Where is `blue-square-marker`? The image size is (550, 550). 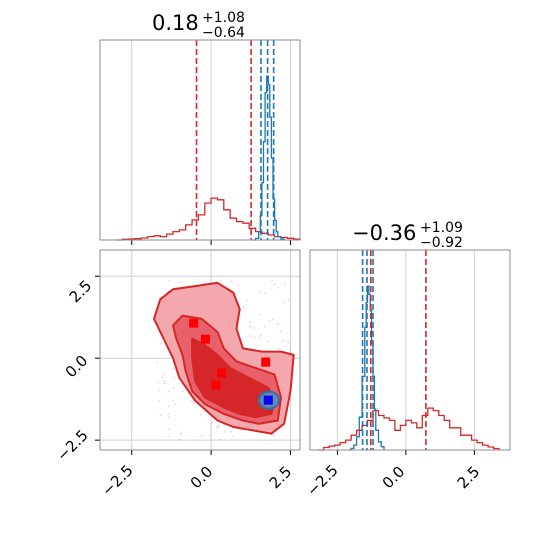
blue-square-marker is located at coordinates (268, 400).